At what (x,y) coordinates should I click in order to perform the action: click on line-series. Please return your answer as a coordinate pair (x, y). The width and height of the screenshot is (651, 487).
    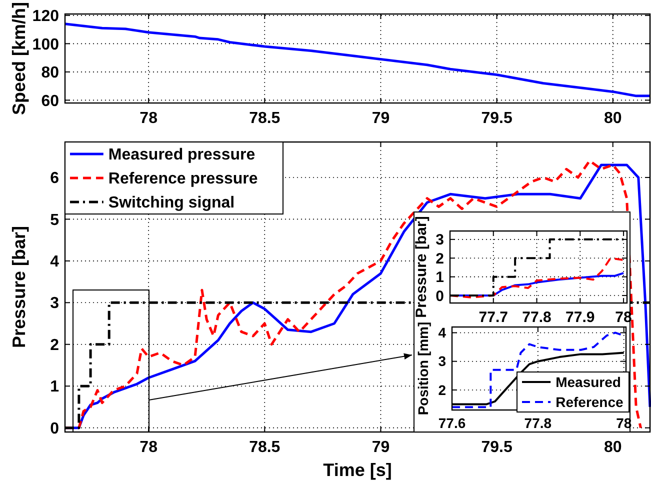
    Looking at the image, I should click on (357, 60).